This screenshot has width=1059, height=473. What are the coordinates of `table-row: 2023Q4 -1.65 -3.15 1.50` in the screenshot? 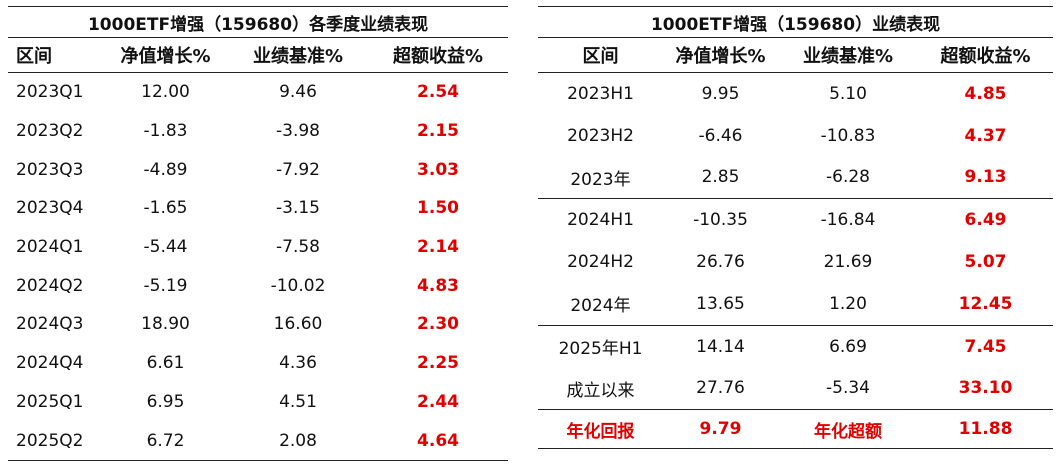 It's located at (258, 208).